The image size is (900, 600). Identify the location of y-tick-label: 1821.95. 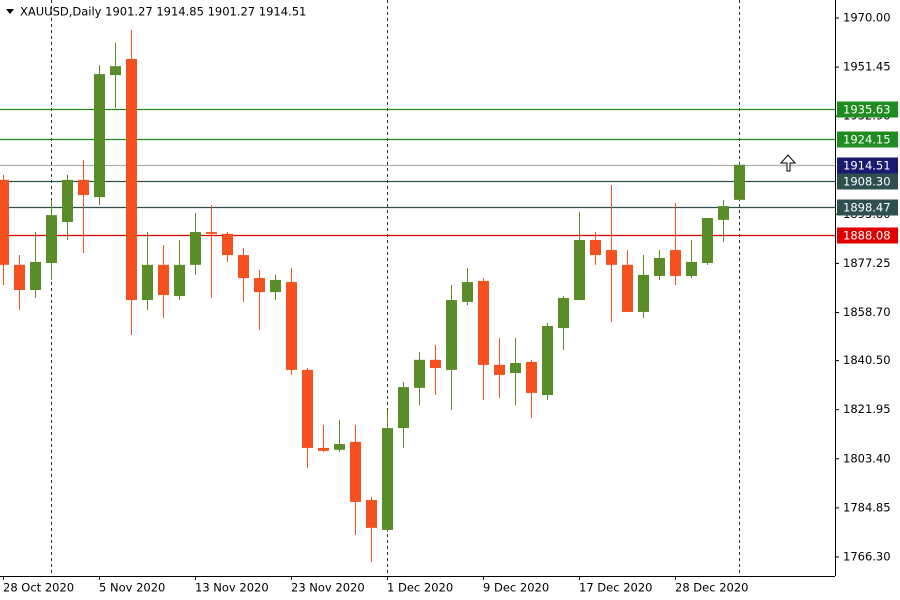
(867, 409).